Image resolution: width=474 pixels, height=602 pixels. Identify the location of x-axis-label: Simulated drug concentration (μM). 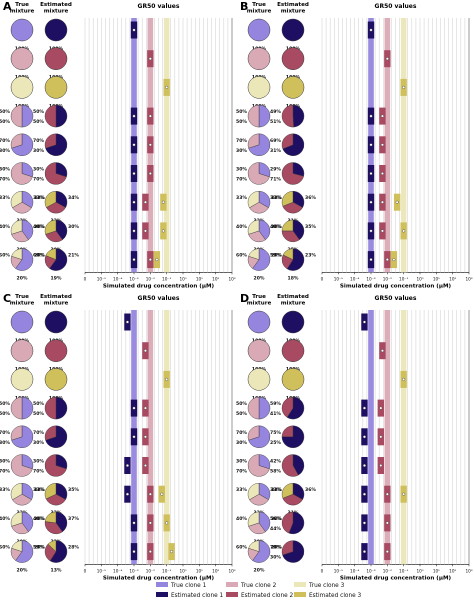
(159, 286).